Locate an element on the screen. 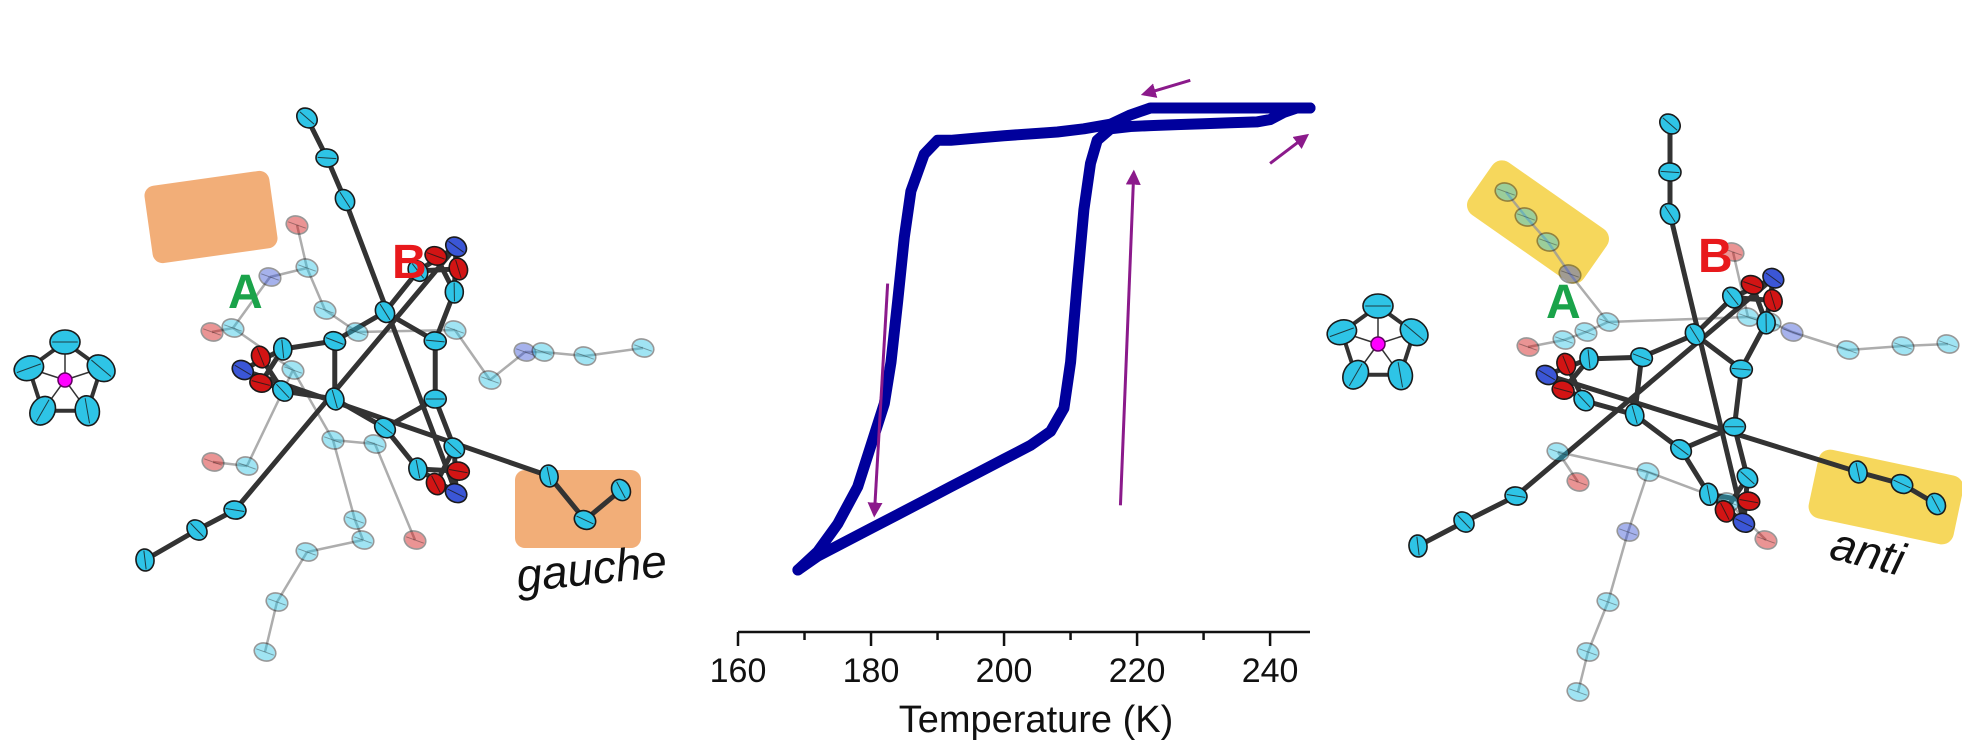 This screenshot has width=1962, height=756. left-highlight-box-upper is located at coordinates (211, 217).